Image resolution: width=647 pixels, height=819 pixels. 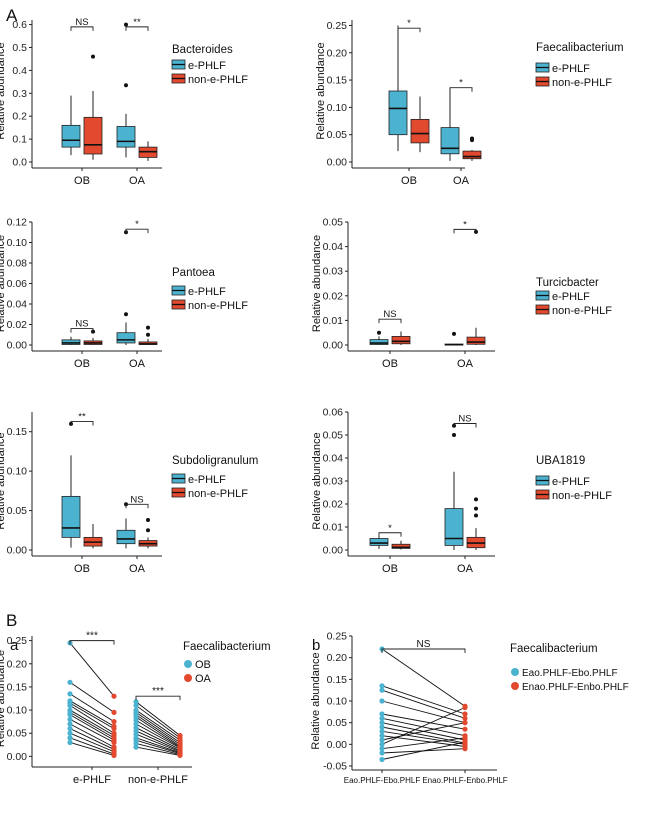 What do you see at coordinates (382, 780) in the screenshot?
I see `x-tick-label: Eao.PHLF-Ebo.PHLF` at bounding box center [382, 780].